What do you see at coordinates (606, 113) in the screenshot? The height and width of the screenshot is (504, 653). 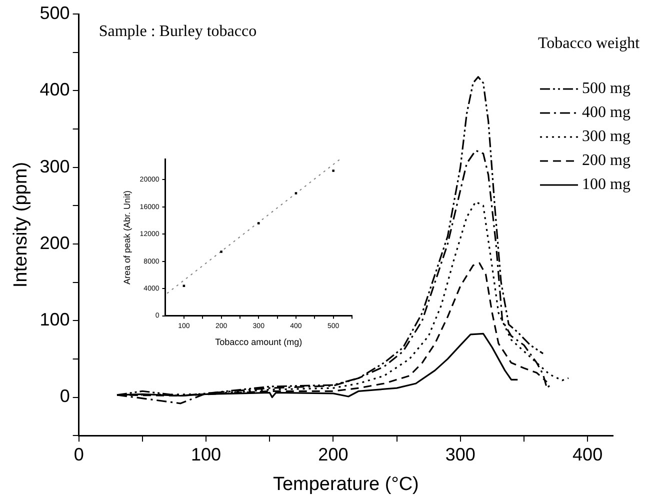 I see `legend-label: 400 mg` at bounding box center [606, 113].